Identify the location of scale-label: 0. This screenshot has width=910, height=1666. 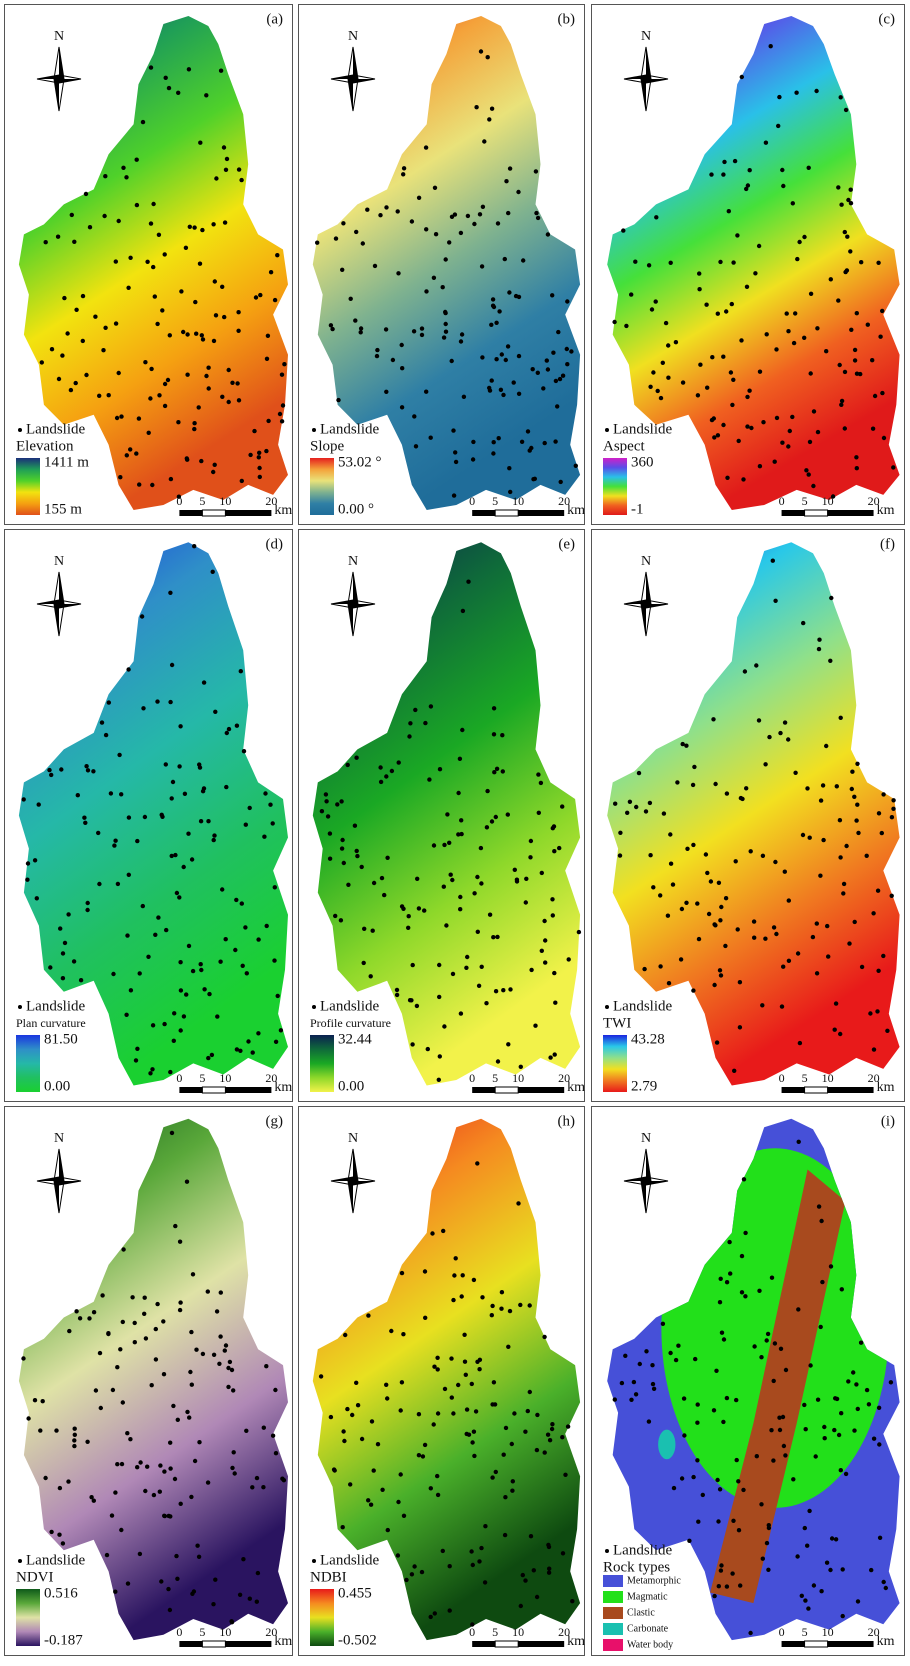
(179, 1078).